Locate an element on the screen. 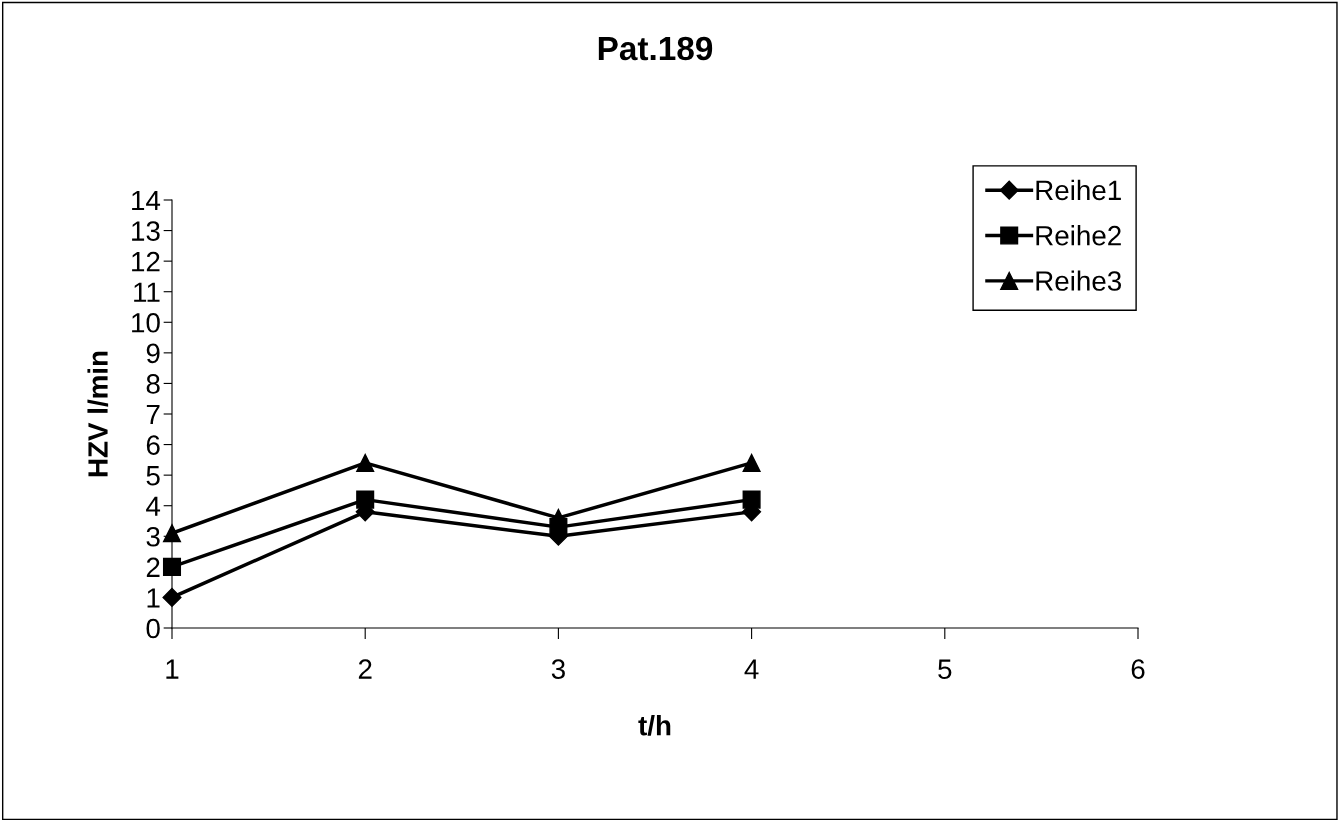  x-tick-label: 3 is located at coordinates (558, 669).